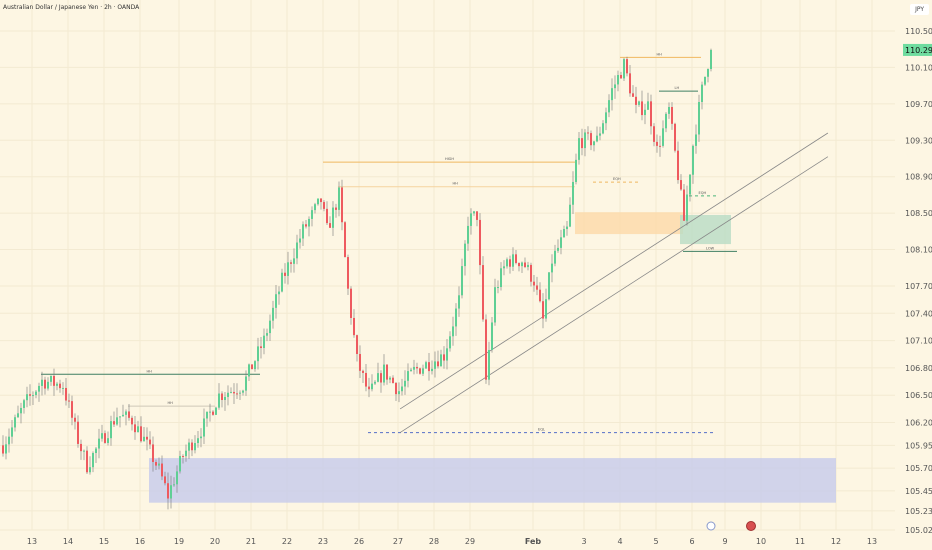  What do you see at coordinates (32, 541) in the screenshot?
I see `date-tick-label: 13` at bounding box center [32, 541].